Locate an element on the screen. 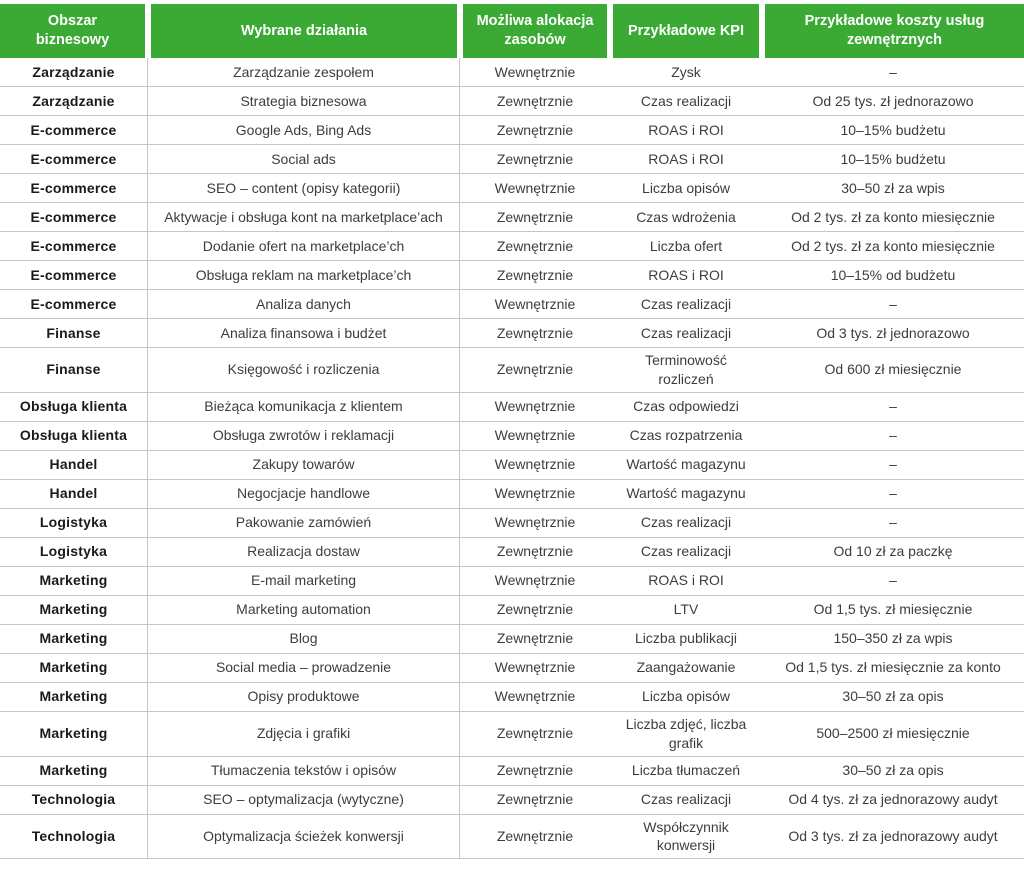 The width and height of the screenshot is (1024, 873). table-cell: Czas wdrożenia is located at coordinates (686, 217).